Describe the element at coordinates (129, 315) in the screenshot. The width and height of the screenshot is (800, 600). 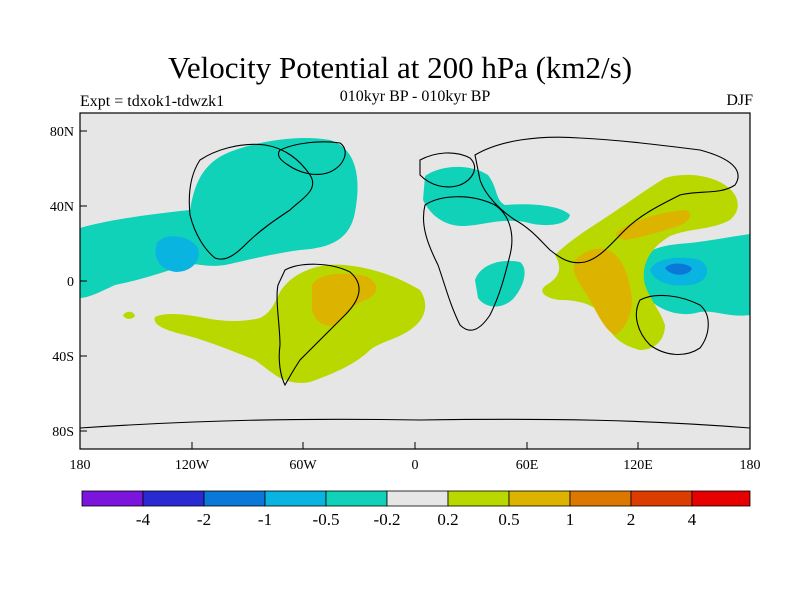
I see `contour-pos-south-pacific-tip` at that location.